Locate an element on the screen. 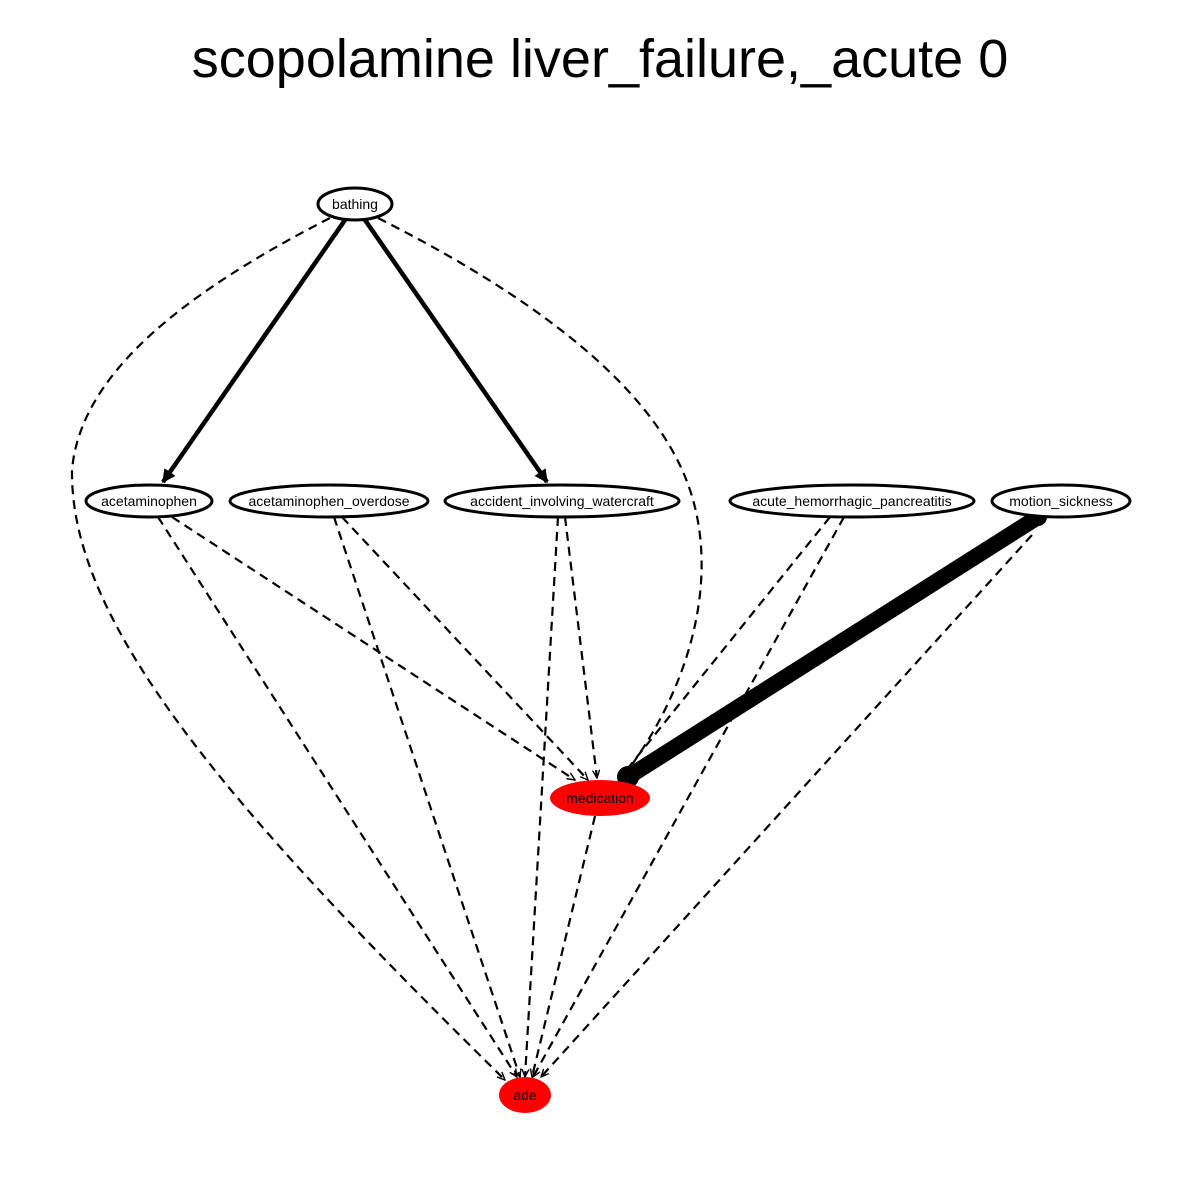  node-label: bathing is located at coordinates (355, 204).